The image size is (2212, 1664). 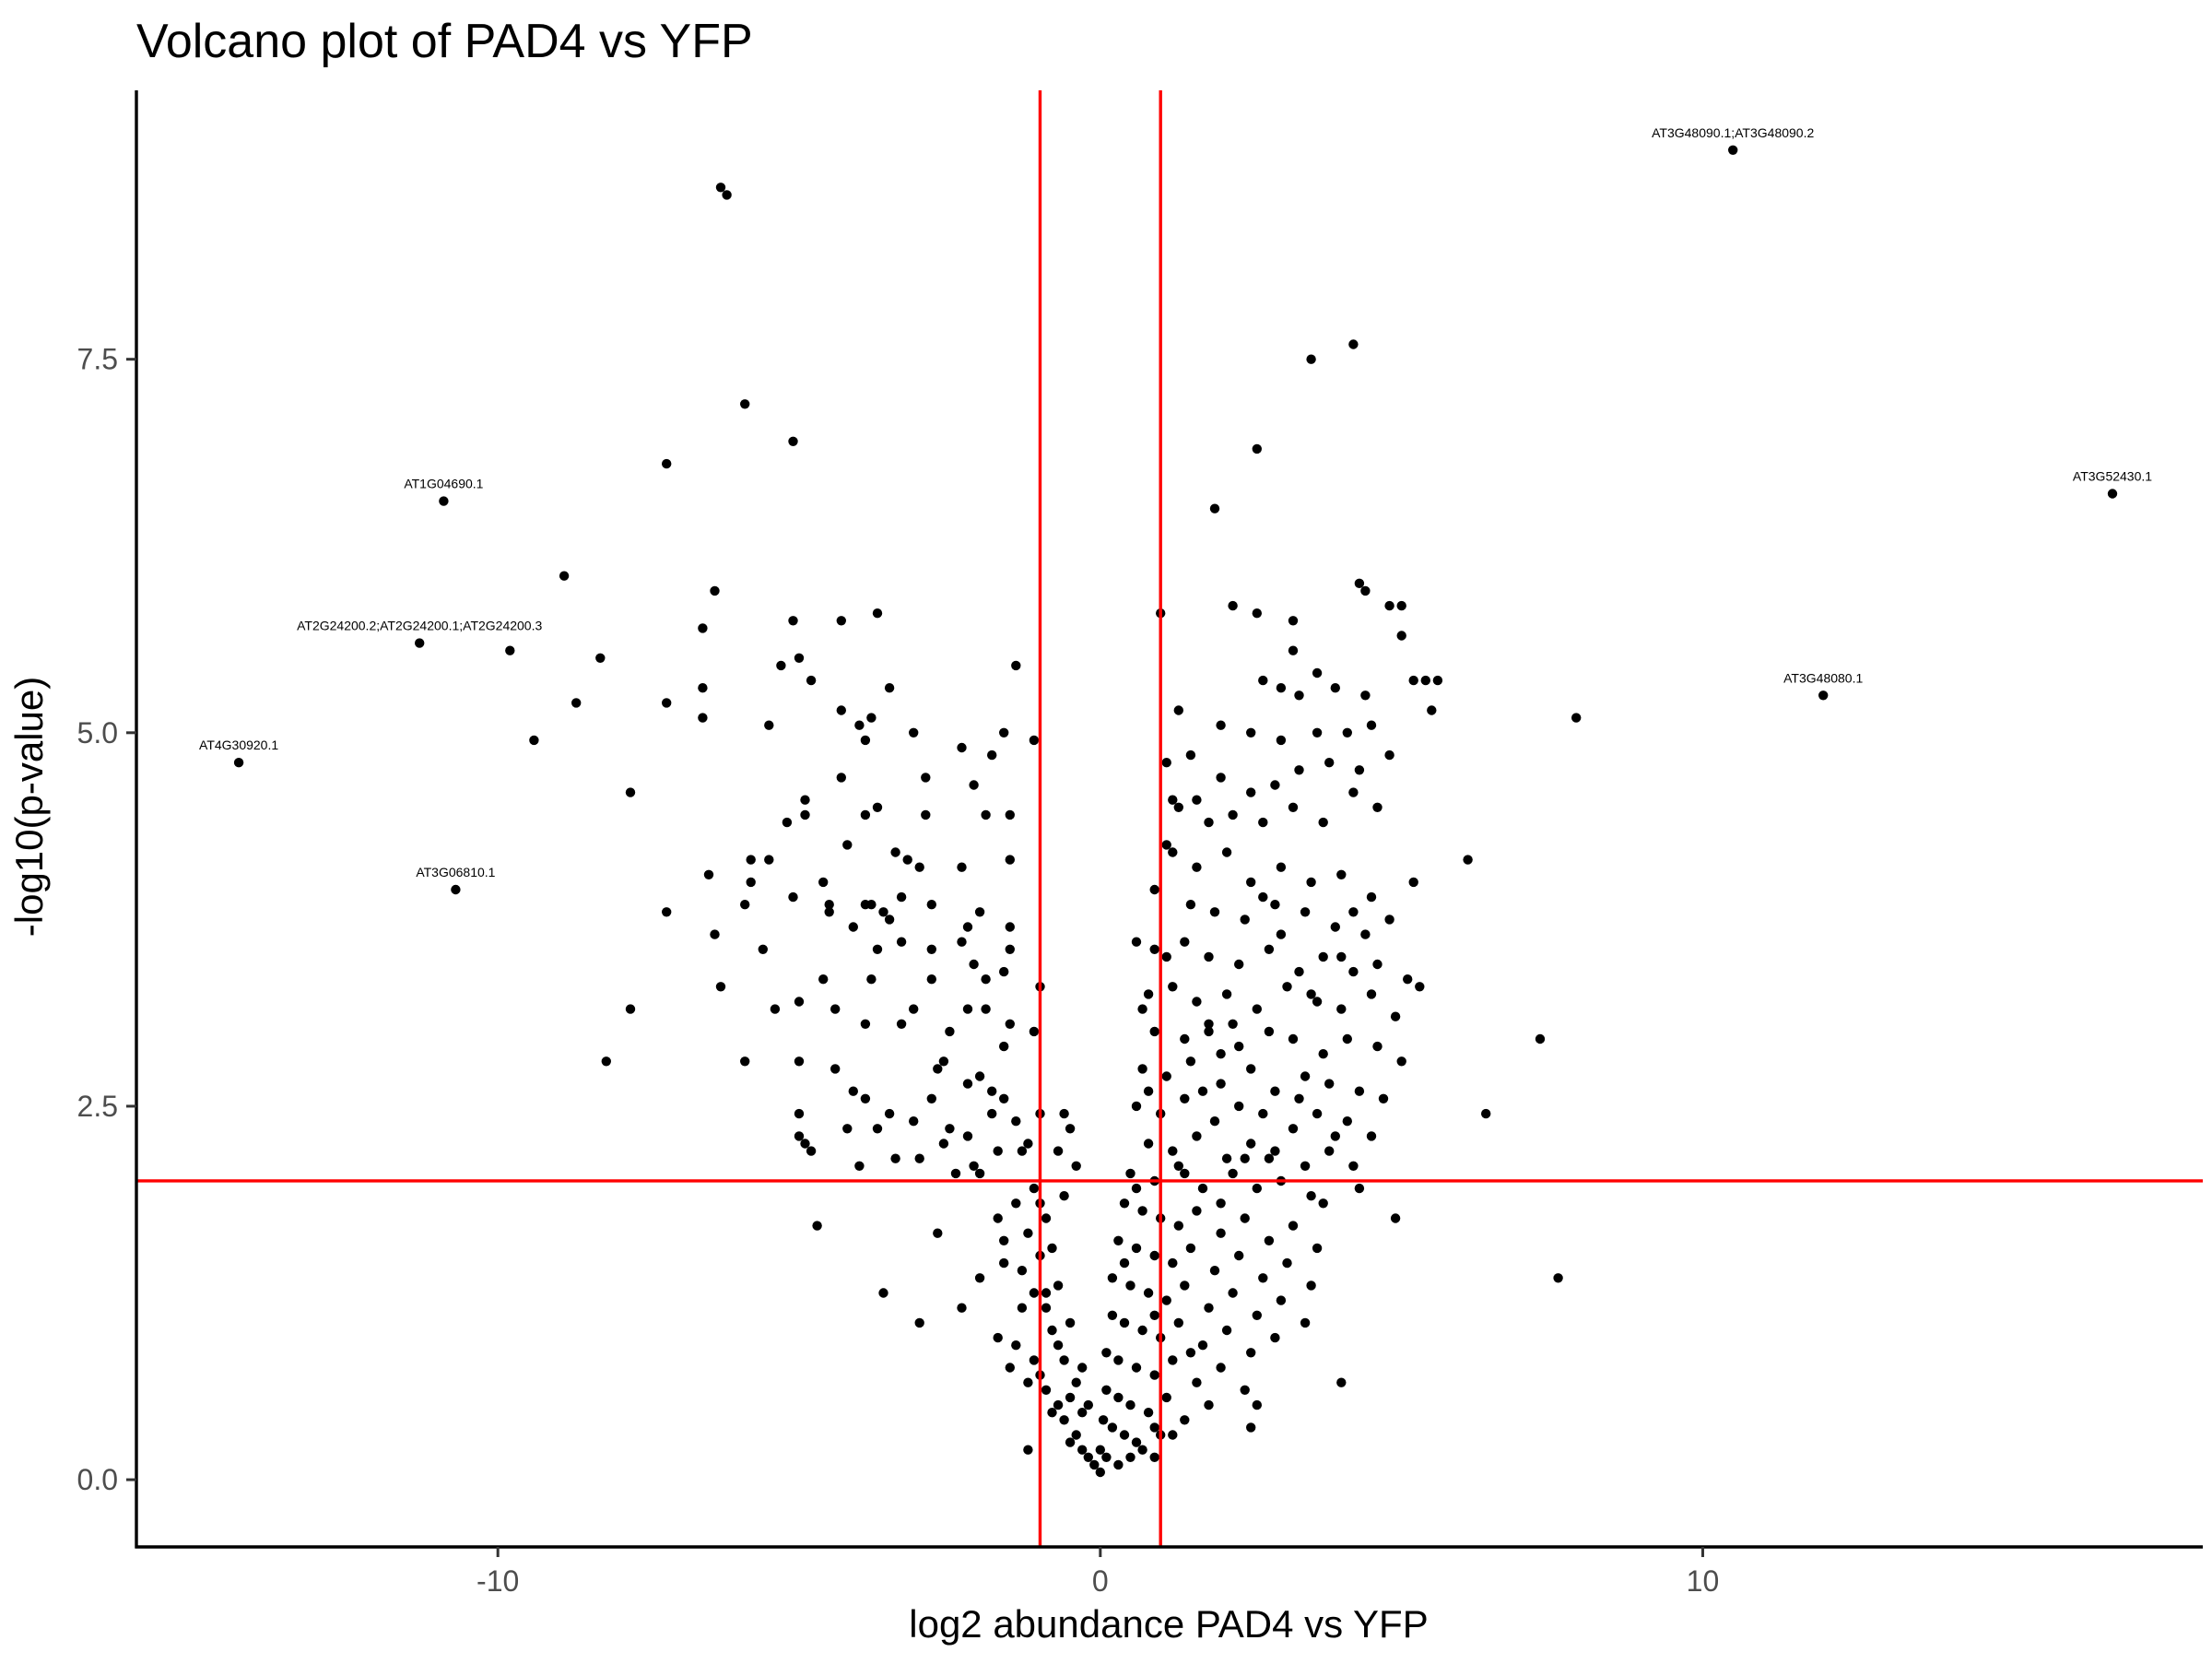 What do you see at coordinates (238, 745) in the screenshot?
I see `point-label: AT4G30920.1` at bounding box center [238, 745].